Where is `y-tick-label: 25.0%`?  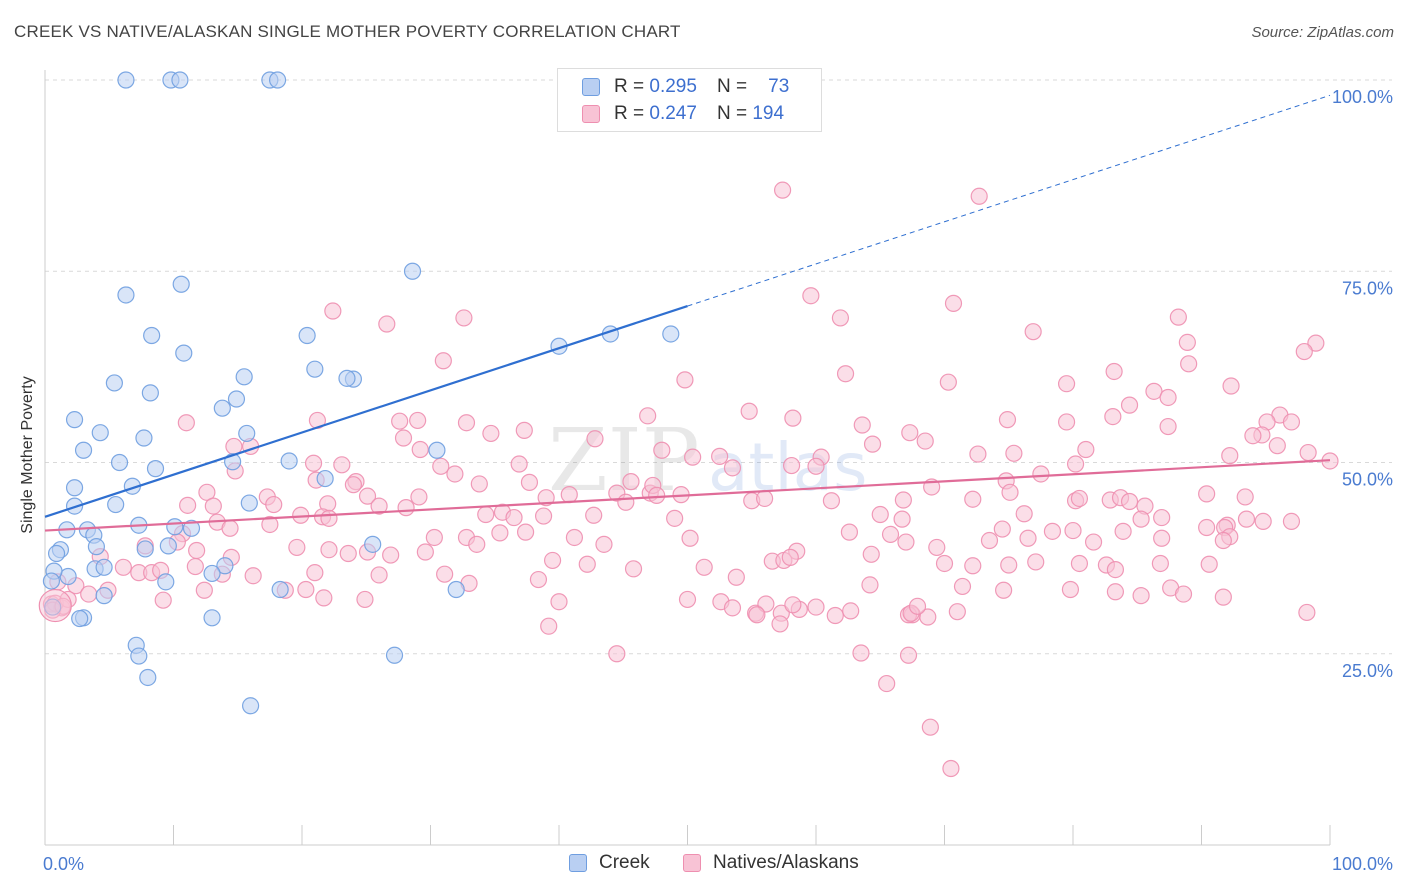
y-tick-label: 25.0% is located at coordinates (1367, 671).